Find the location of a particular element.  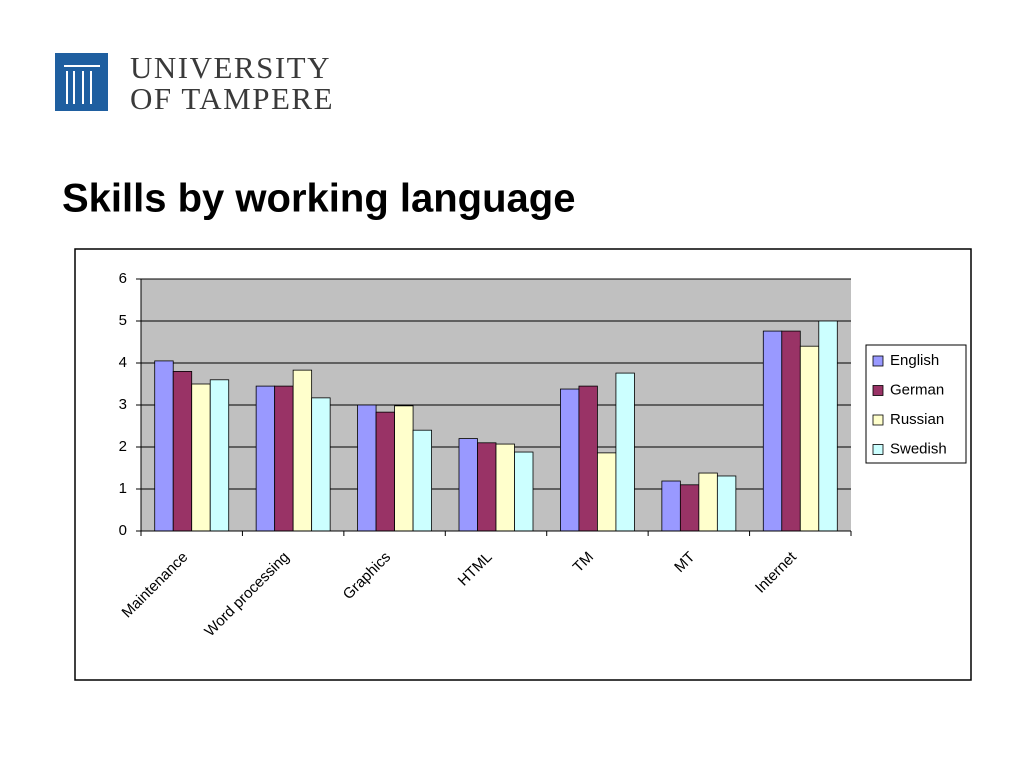

y-tick-label: 4 is located at coordinates (123, 362).